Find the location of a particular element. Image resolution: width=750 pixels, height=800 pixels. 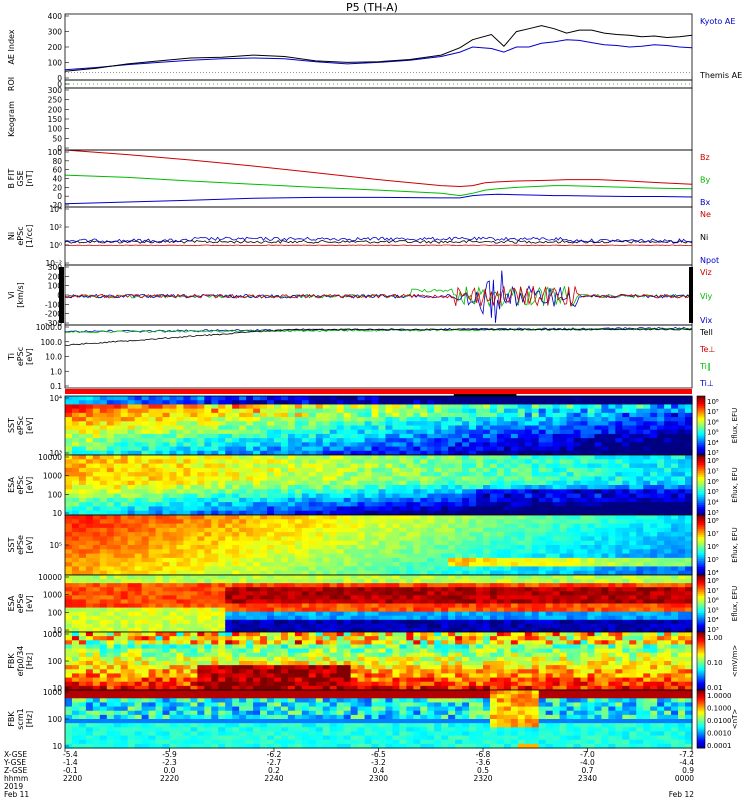

ae-frame is located at coordinates (378, 47).